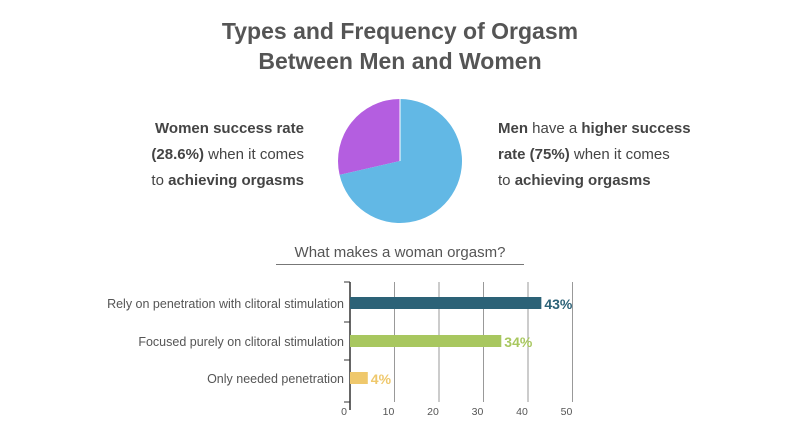  Describe the element at coordinates (177, 154) in the screenshot. I see `women-annotation-bold-2: (28.6%)` at that location.